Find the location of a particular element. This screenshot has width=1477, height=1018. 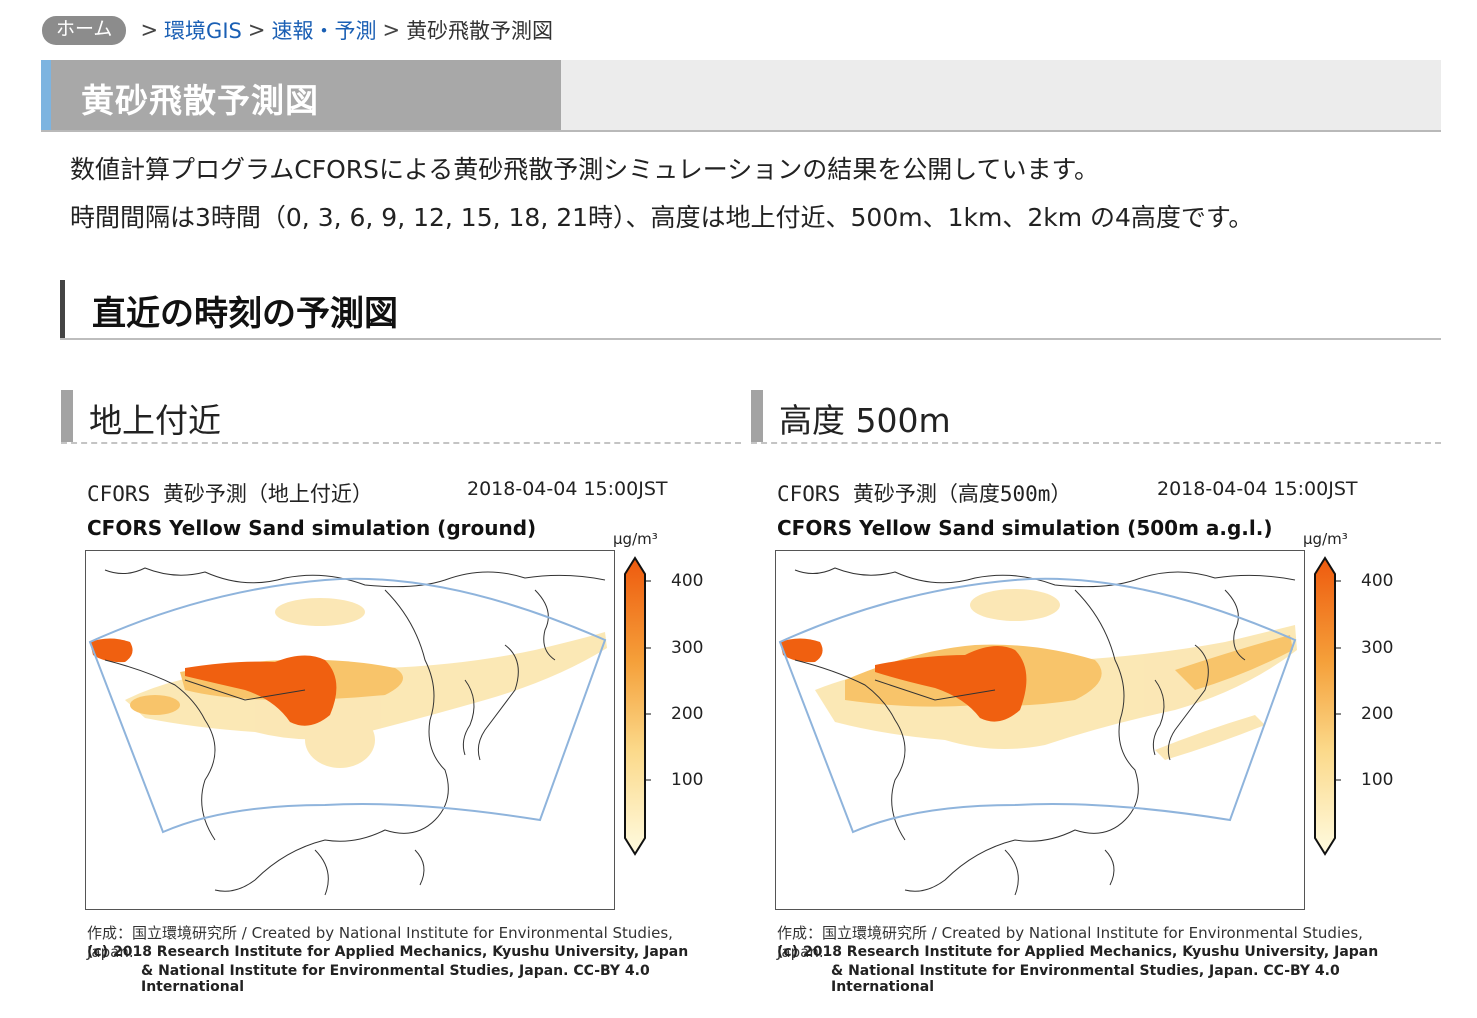

map-title-en: CFORS Yellow Sand simulation (ground) is located at coordinates (312, 528).